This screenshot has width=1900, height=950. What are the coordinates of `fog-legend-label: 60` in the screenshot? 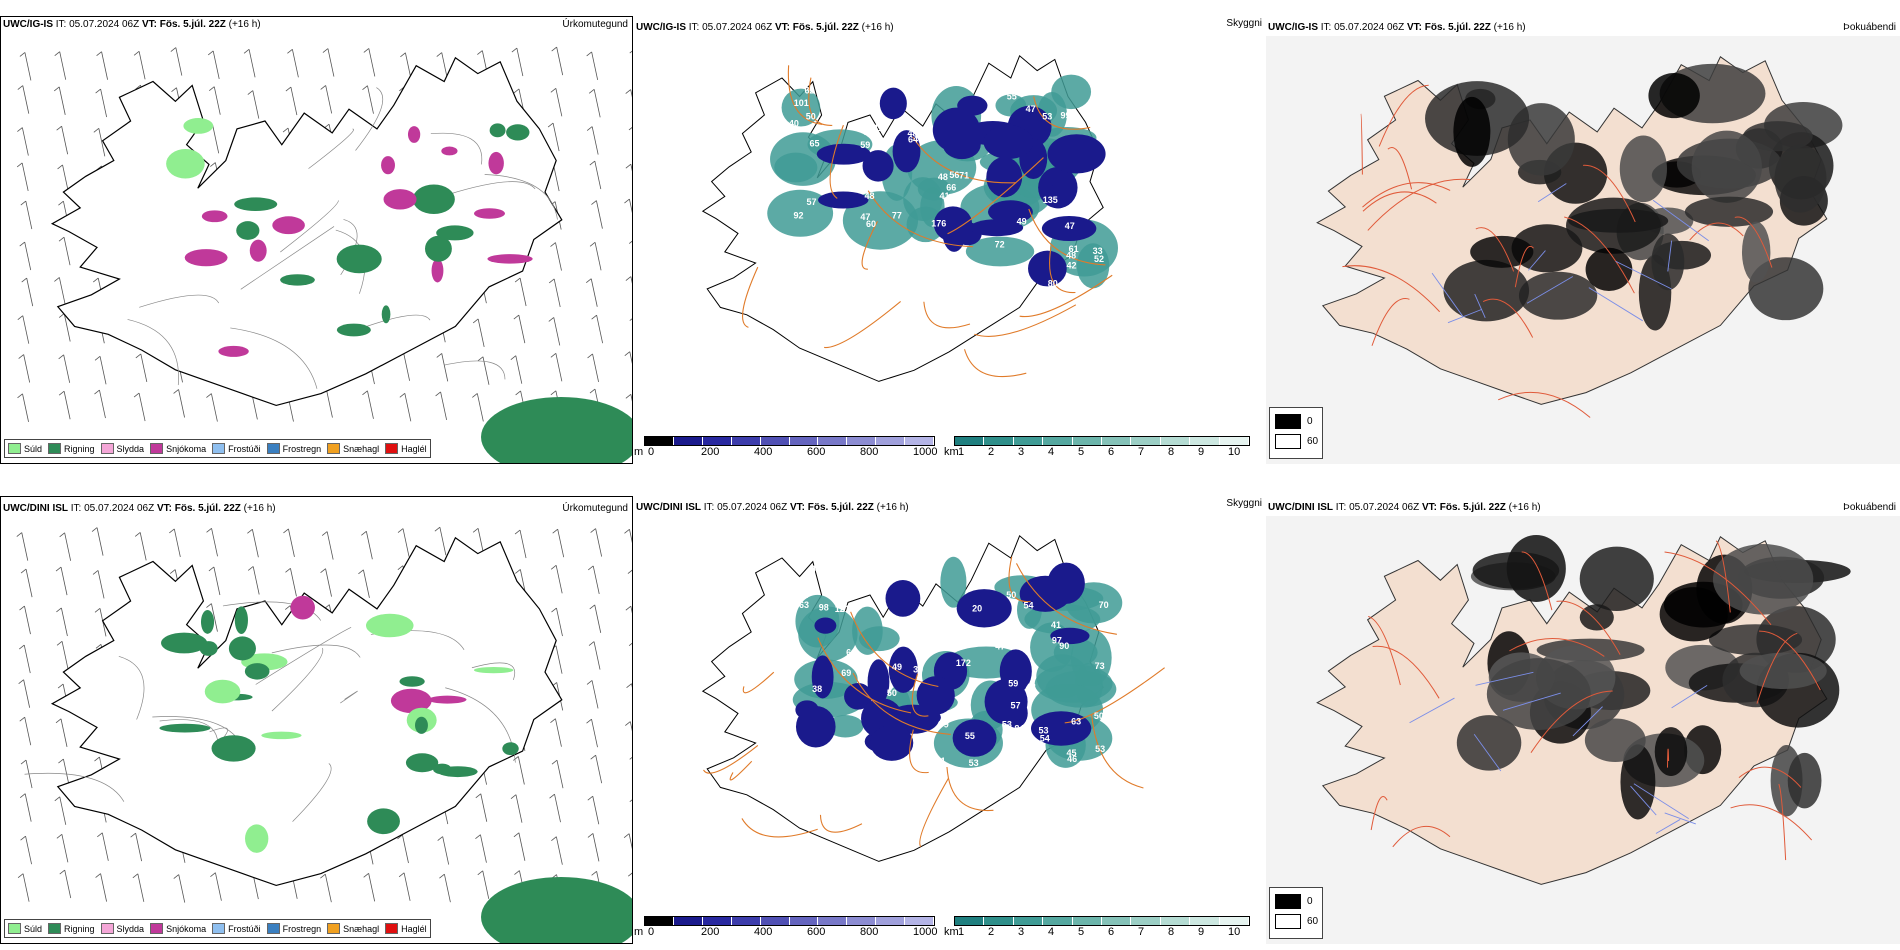 It's located at (1313, 921).